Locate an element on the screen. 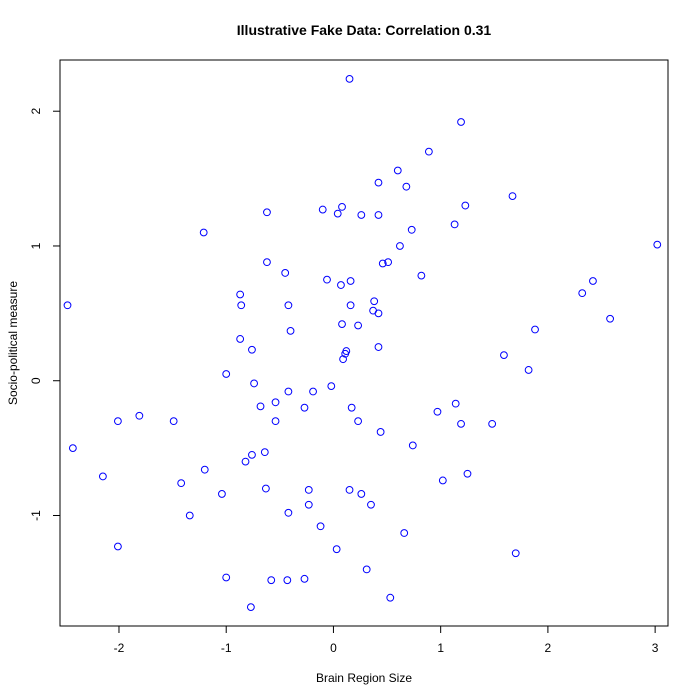 The image size is (700, 700). x-tick-label: -2 is located at coordinates (119, 648).